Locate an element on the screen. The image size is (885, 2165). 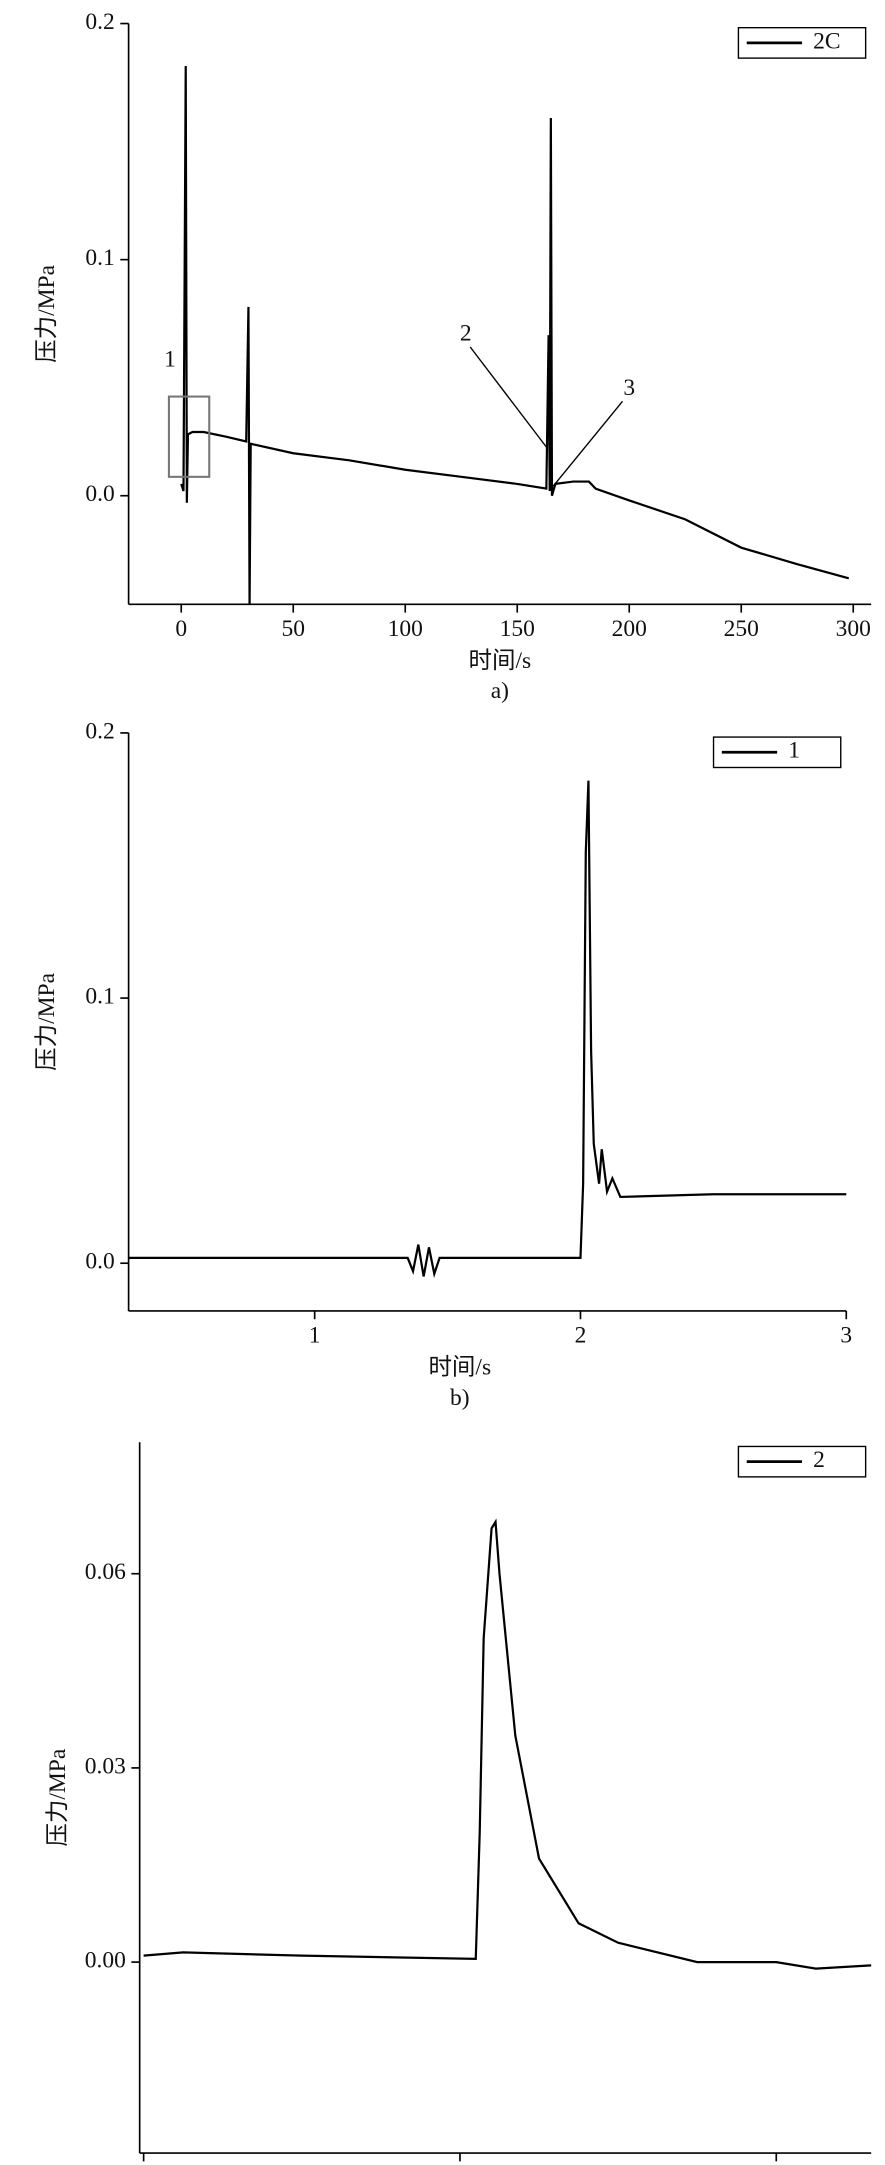
x-tick-label: 300 is located at coordinates (853, 629).